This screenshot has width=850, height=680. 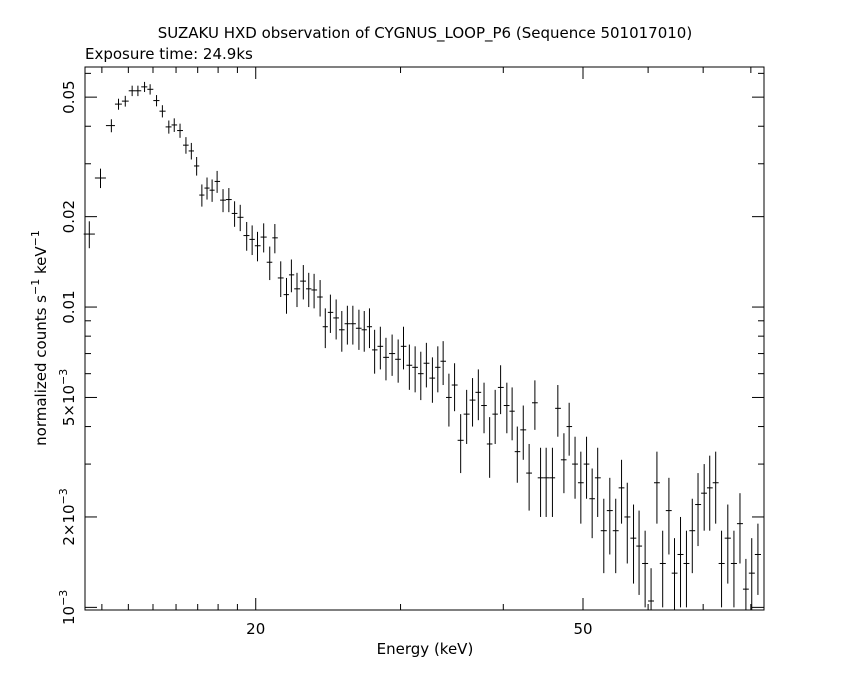 What do you see at coordinates (425, 649) in the screenshot?
I see `x-axis-label: Energy (keV)` at bounding box center [425, 649].